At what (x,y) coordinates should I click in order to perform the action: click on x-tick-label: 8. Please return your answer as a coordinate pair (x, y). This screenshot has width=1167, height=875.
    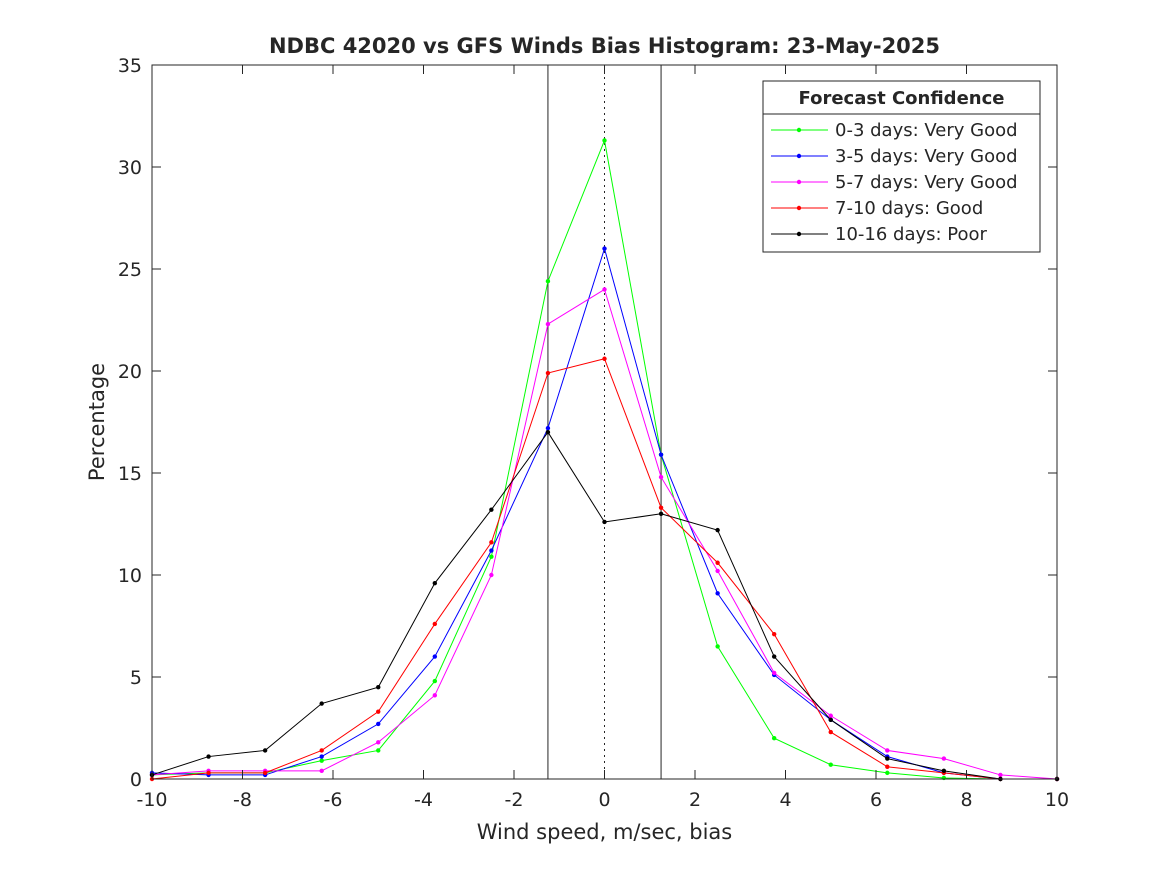
    Looking at the image, I should click on (966, 800).